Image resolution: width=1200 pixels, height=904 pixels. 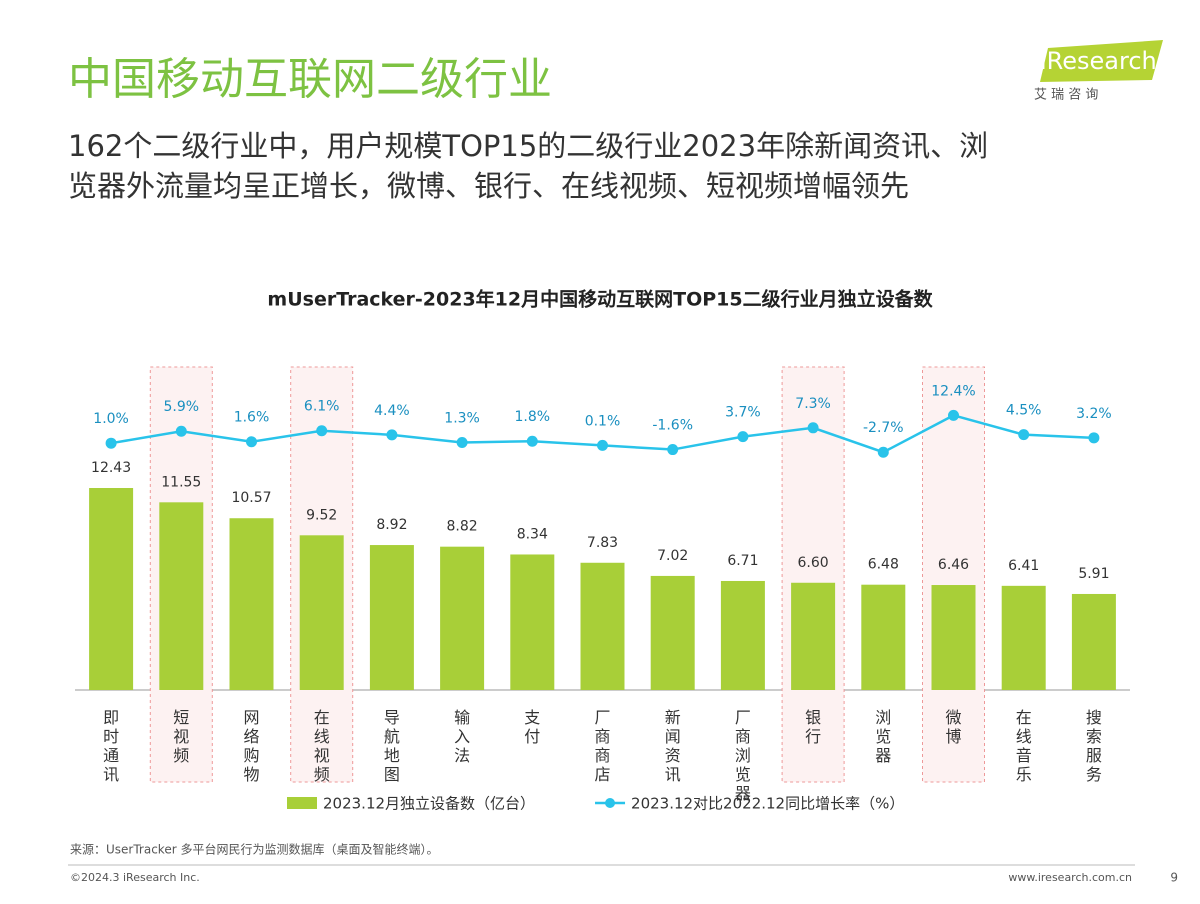 What do you see at coordinates (322, 407) in the screenshot?
I see `line-value-label: 6.1%` at bounding box center [322, 407].